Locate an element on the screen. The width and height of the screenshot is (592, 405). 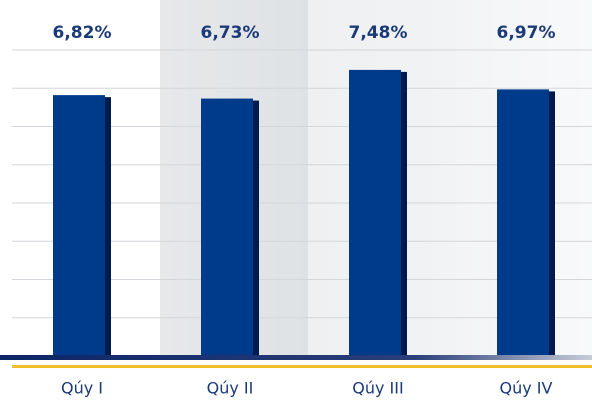
data-label: 6,82% is located at coordinates (82, 33).